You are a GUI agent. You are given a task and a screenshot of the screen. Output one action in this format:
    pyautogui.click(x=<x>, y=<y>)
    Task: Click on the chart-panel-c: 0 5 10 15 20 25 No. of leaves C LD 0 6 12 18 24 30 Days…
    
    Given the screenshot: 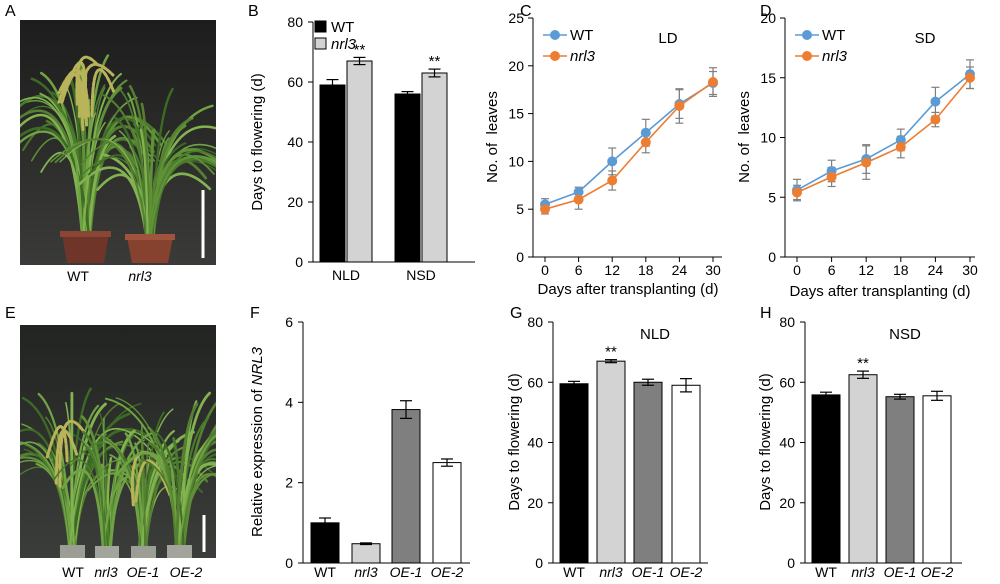 What is the action you would take?
    pyautogui.click(x=603, y=150)
    